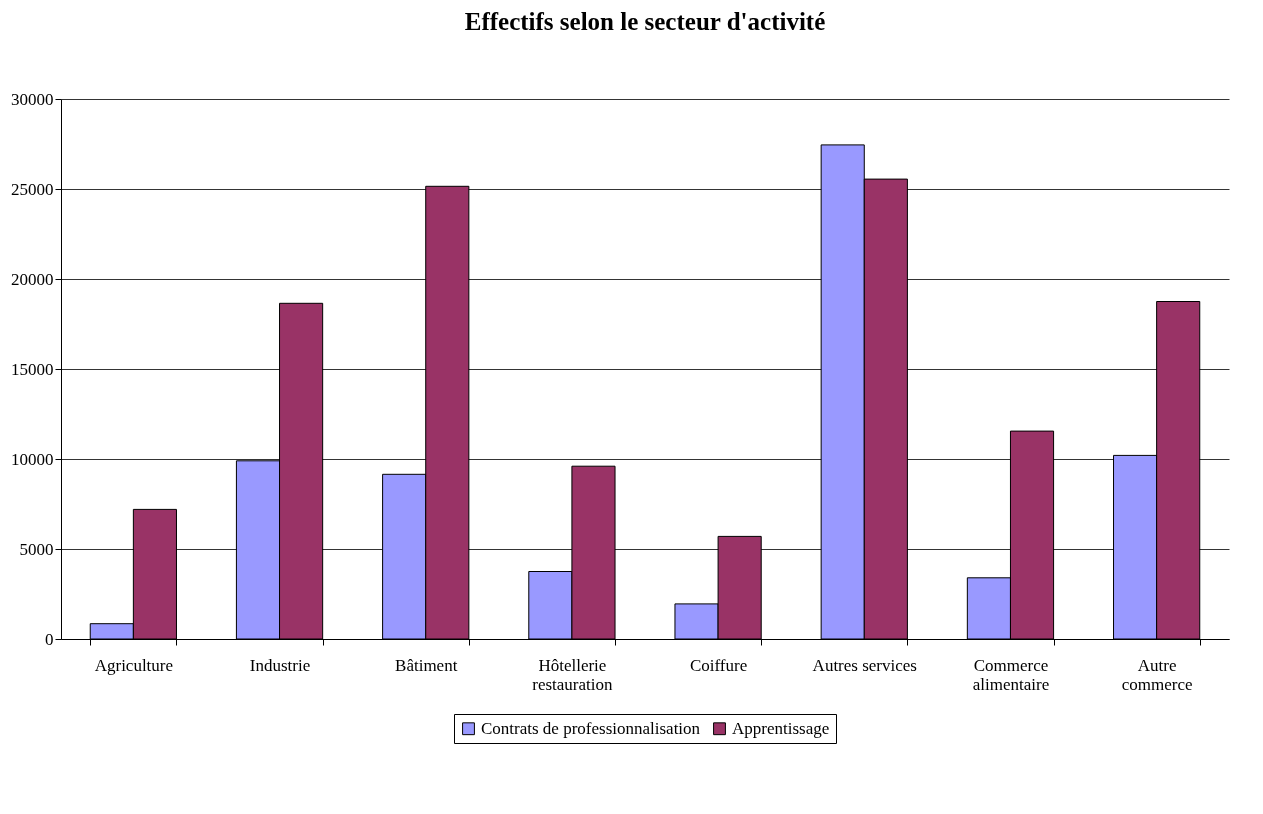 This screenshot has height=814, width=1263. I want to click on chart-title: Effectifs selon le secteur d'activité, so click(645, 21).